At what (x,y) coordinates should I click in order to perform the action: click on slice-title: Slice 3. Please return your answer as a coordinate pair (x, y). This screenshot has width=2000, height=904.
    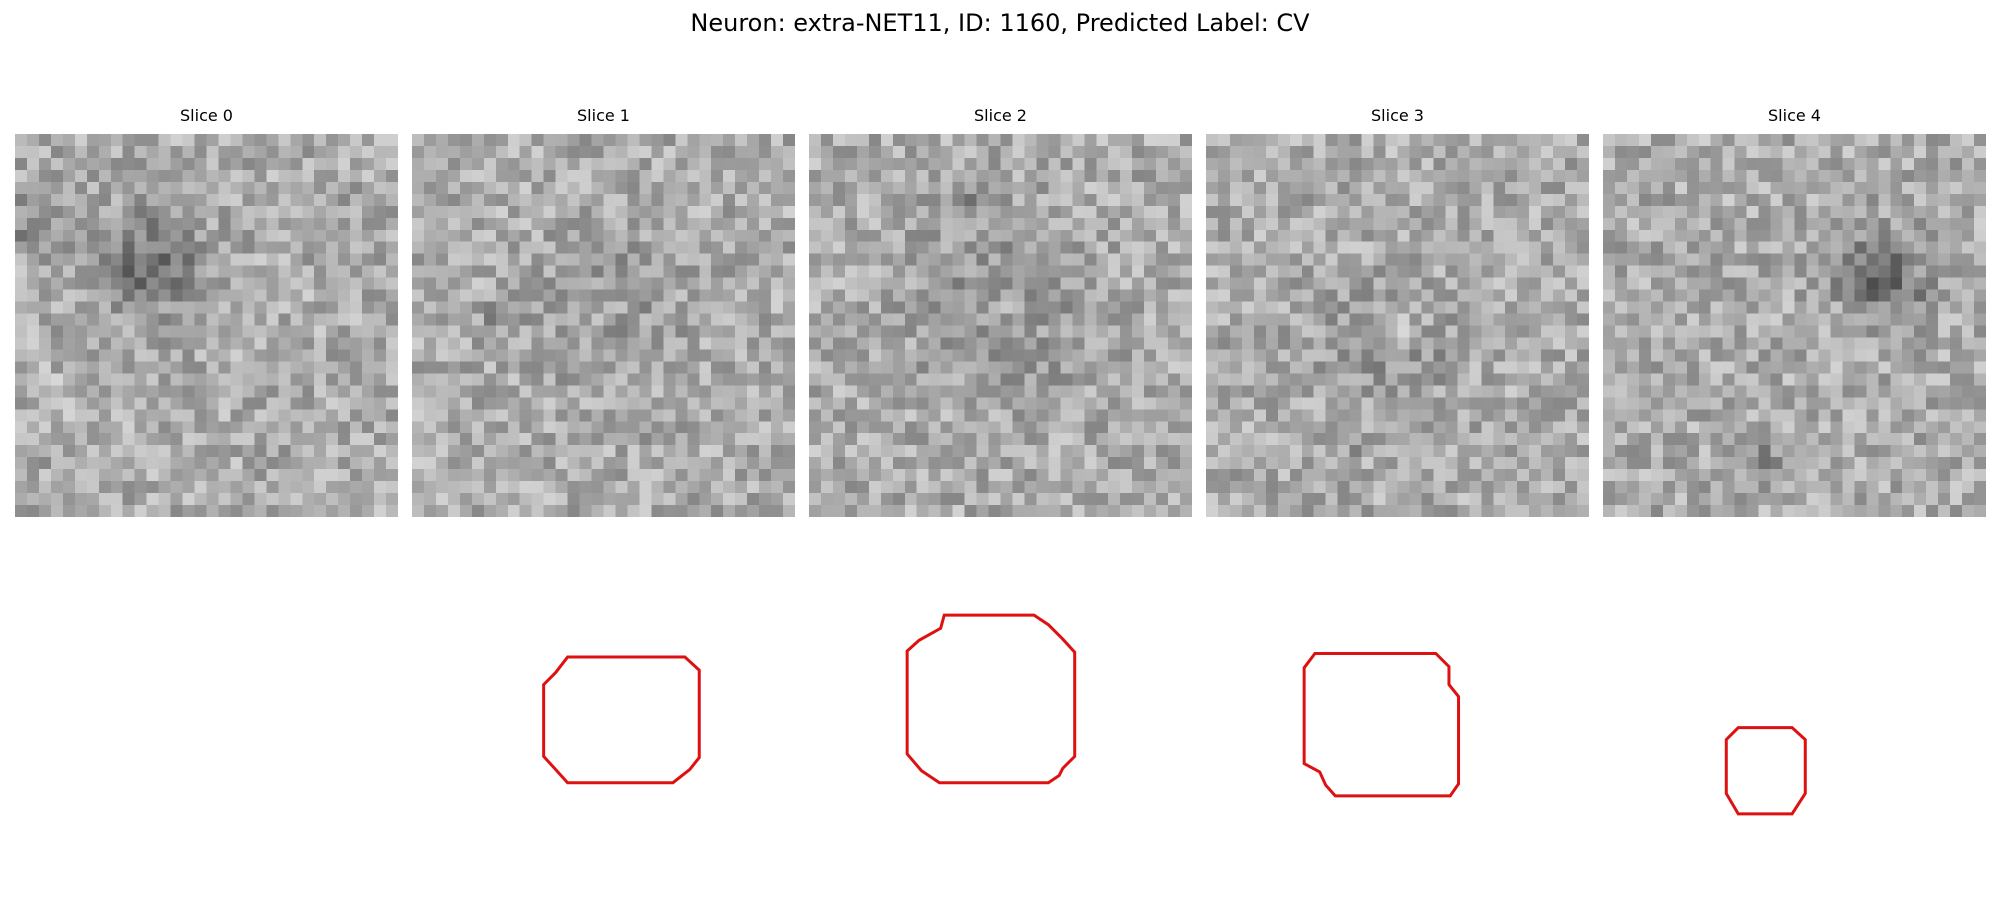
    Looking at the image, I should click on (1397, 115).